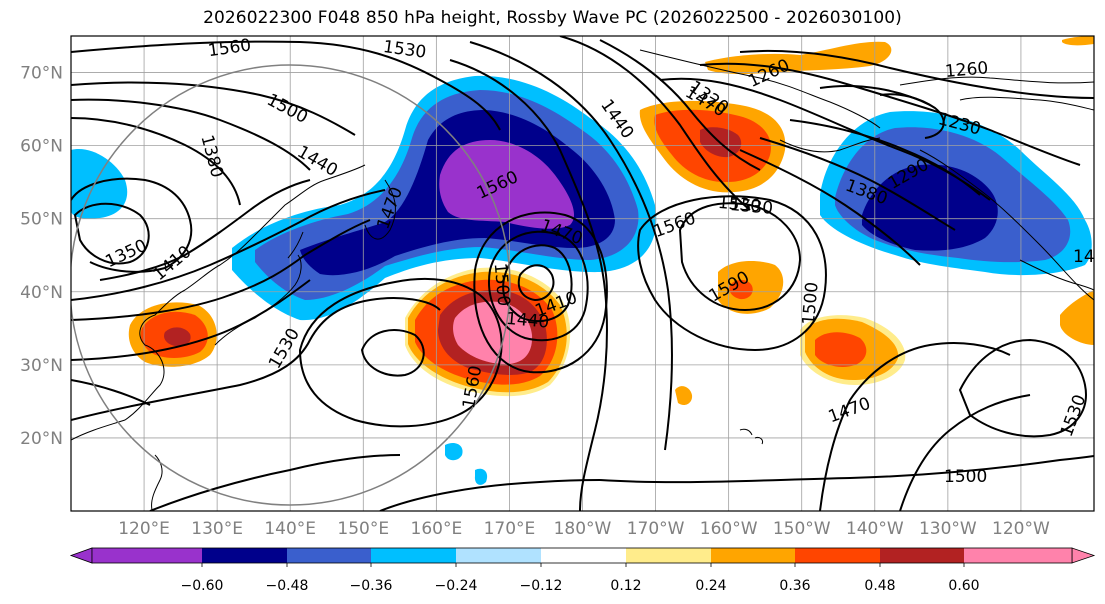 Image resolution: width=1105 pixels, height=604 pixels. What do you see at coordinates (794, 586) in the screenshot?
I see `colorbar-tick-label: 0.36` at bounding box center [794, 586].